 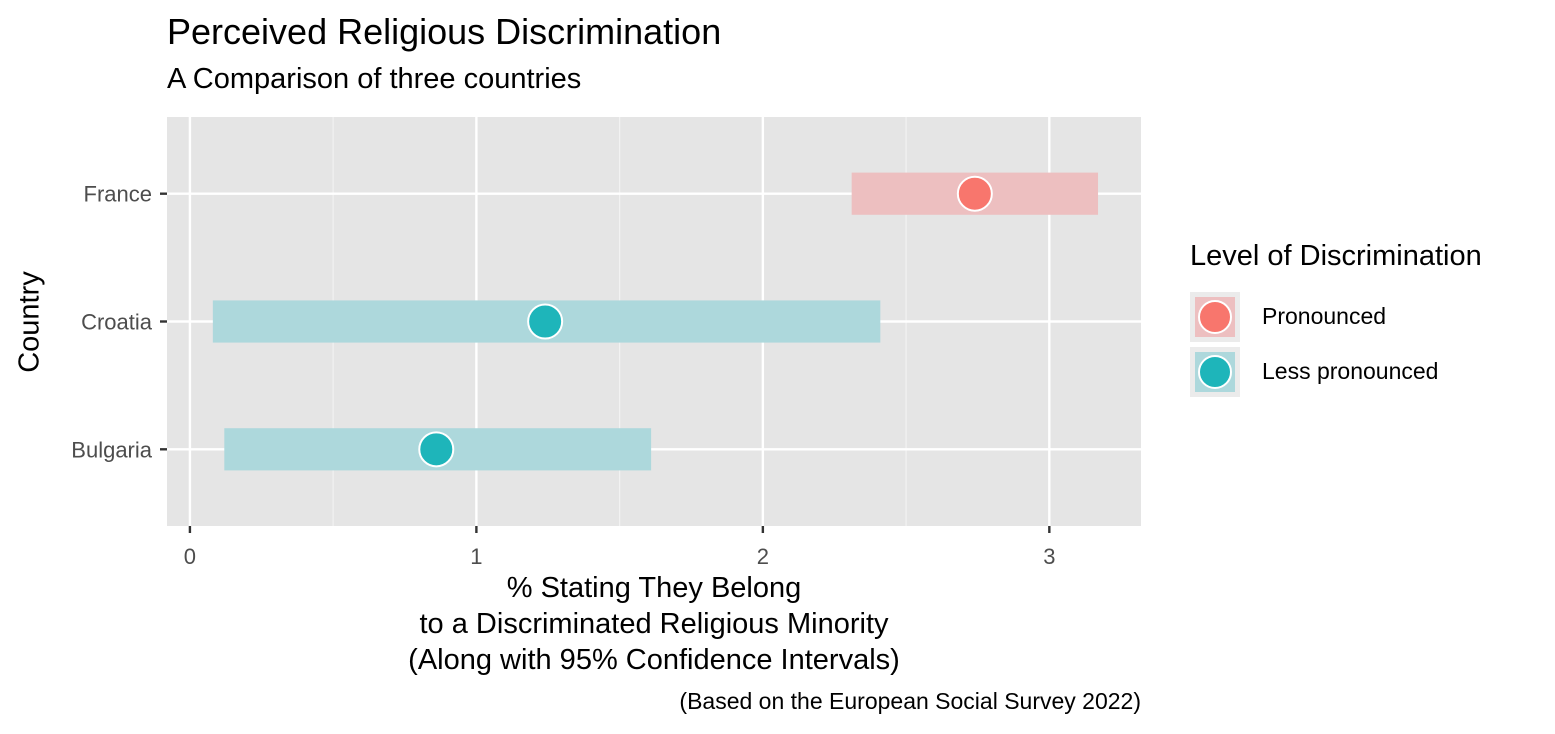 What do you see at coordinates (654, 588) in the screenshot?
I see `x-axis-label-line-1: % Stating They Belong` at bounding box center [654, 588].